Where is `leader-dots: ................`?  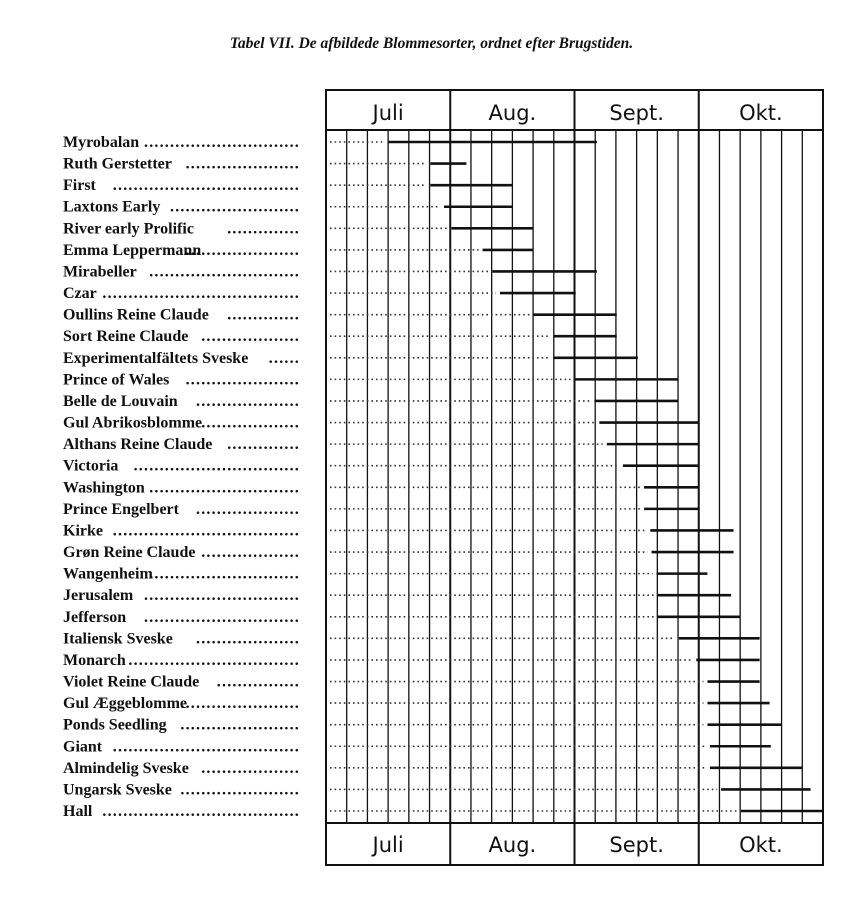 leader-dots: ................ is located at coordinates (258, 682).